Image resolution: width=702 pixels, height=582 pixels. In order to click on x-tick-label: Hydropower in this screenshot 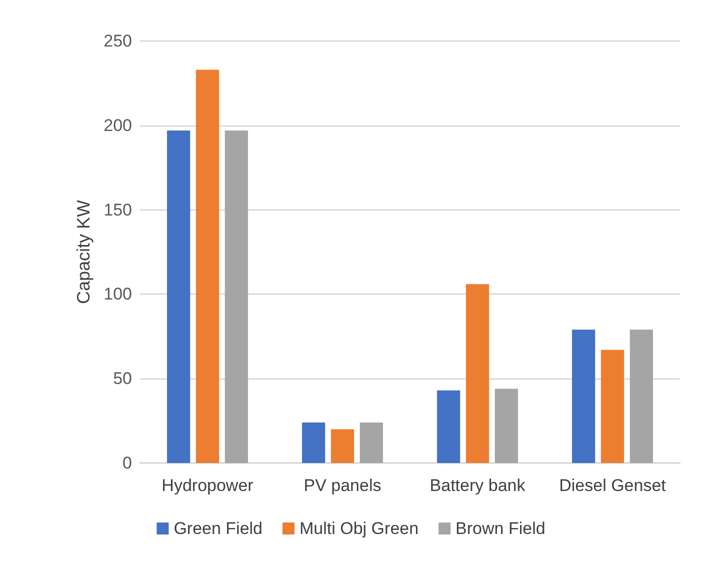, I will do `click(208, 485)`.